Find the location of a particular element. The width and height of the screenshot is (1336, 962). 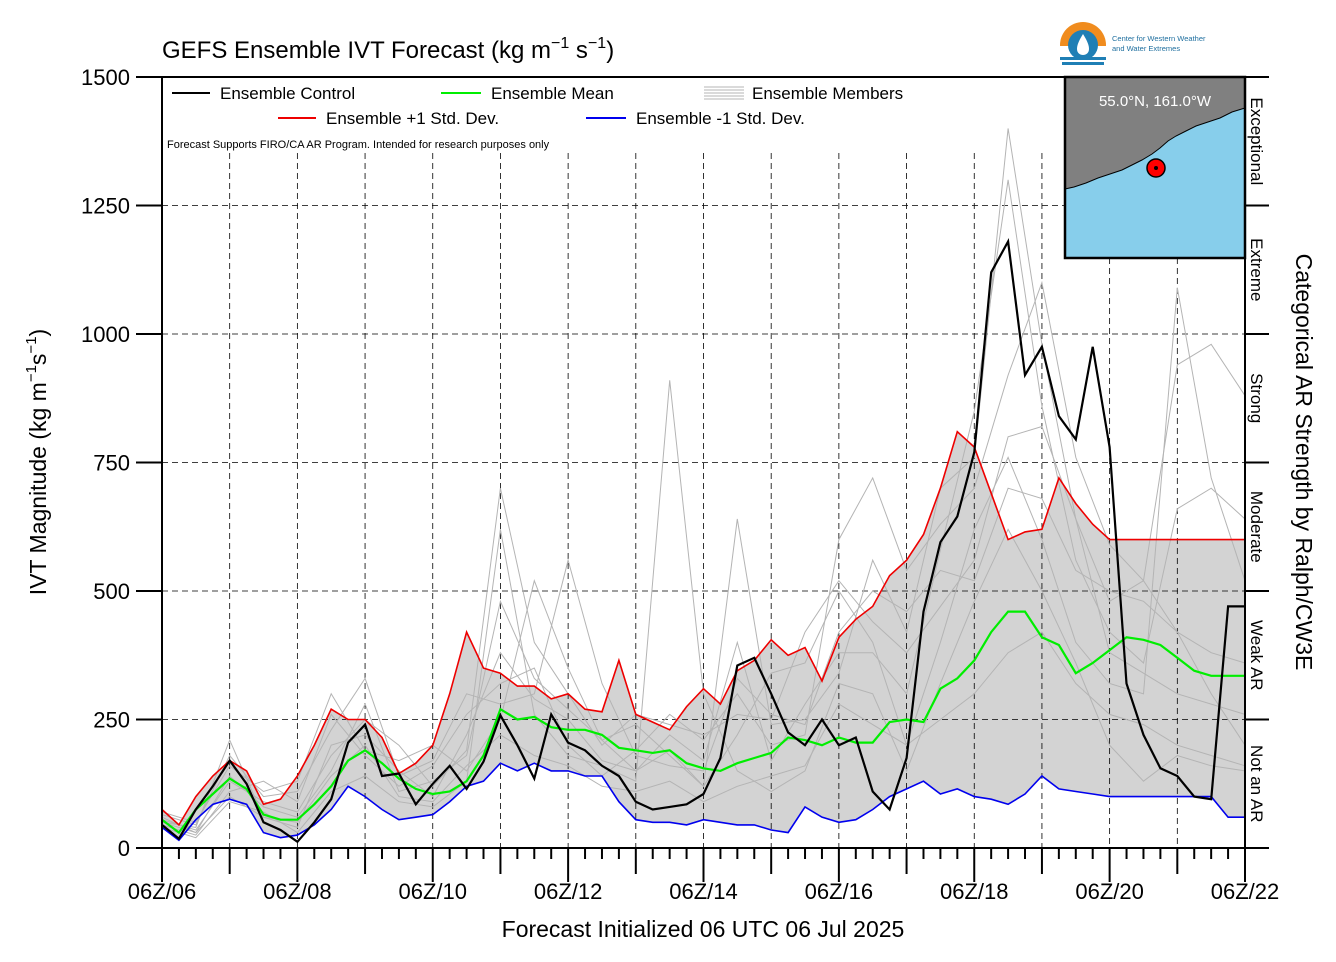

y-tick-label: 250 is located at coordinates (111, 720).